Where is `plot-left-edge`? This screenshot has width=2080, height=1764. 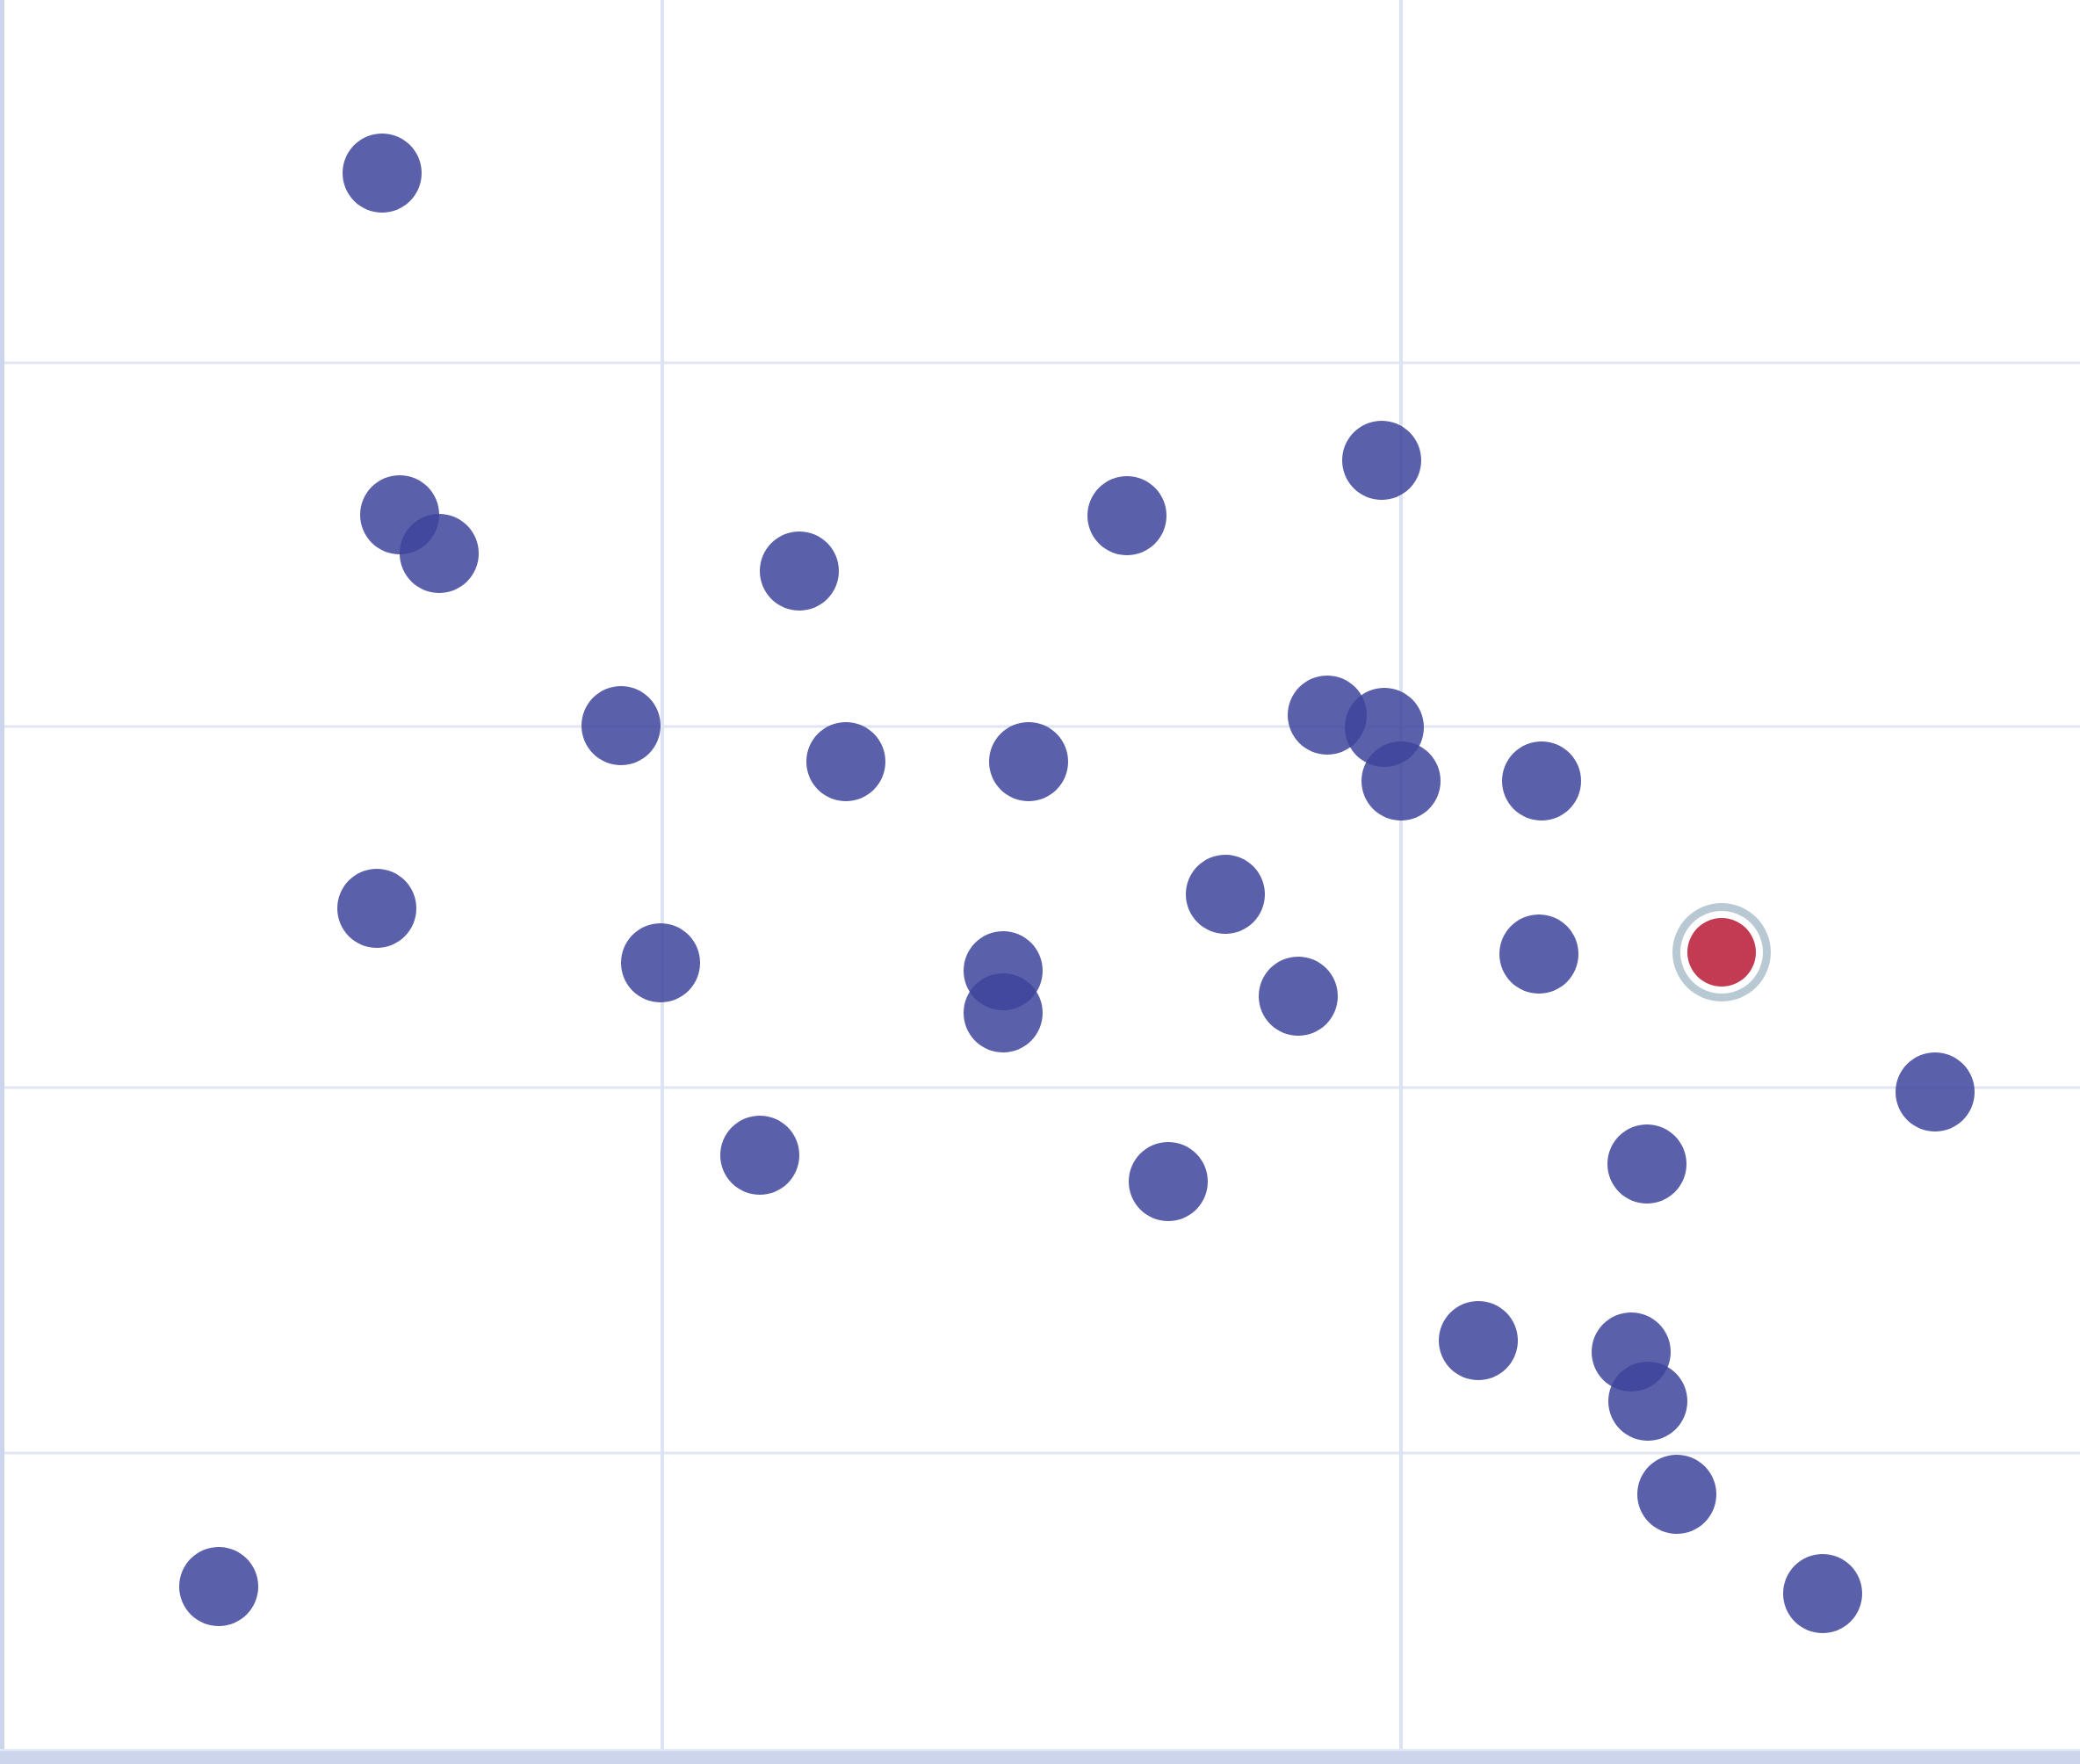 plot-left-edge is located at coordinates (2, 882).